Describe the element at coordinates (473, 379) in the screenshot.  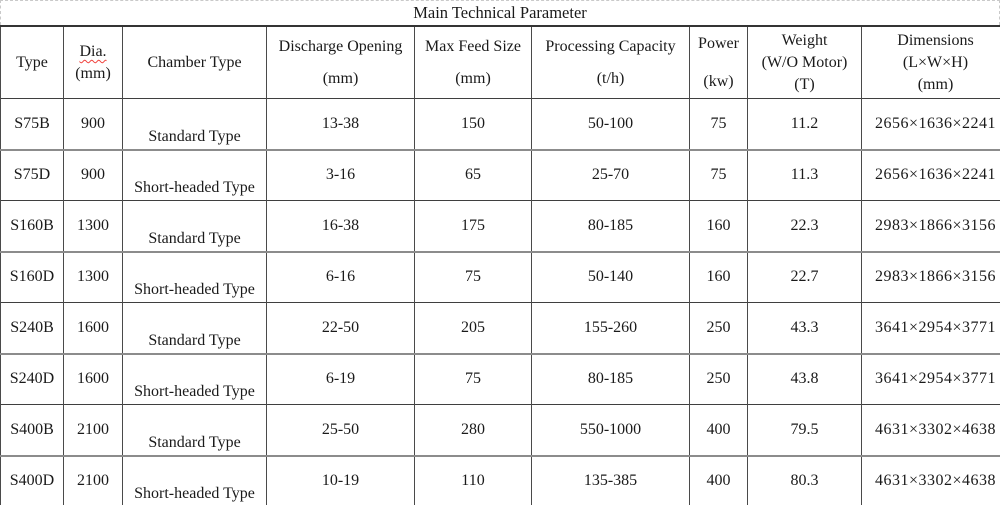
I see `cell-maxfeed: 75` at that location.